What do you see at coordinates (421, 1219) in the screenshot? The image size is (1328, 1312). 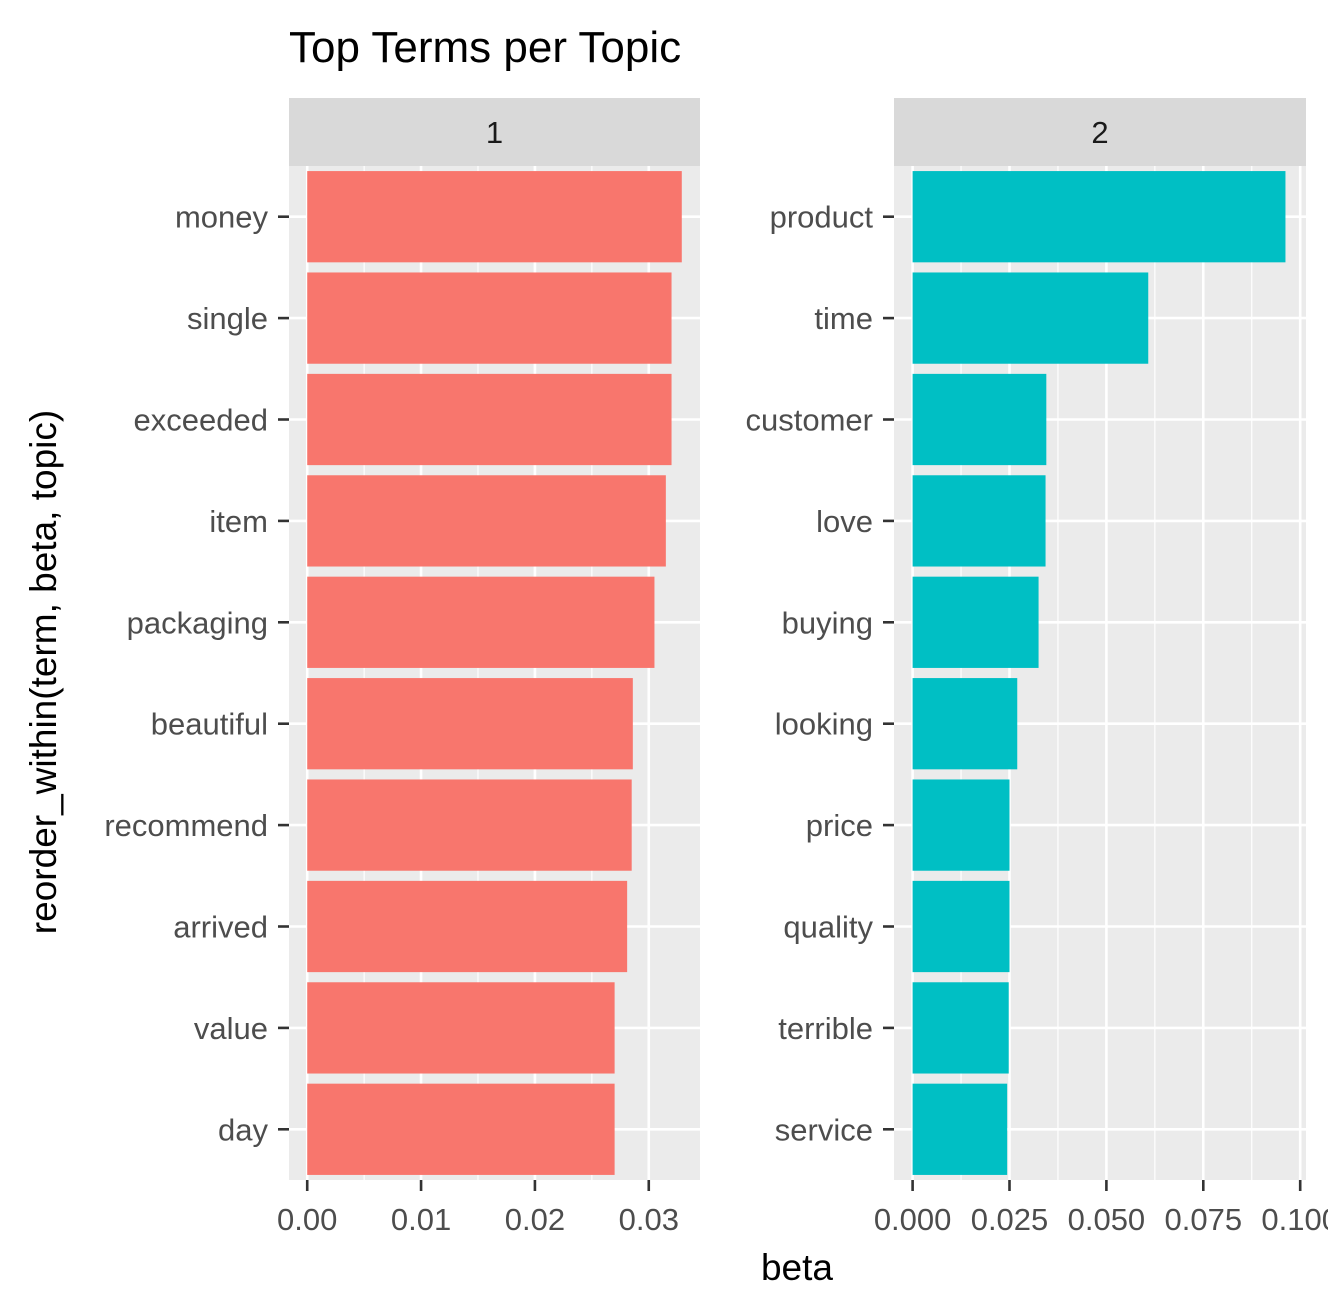 I see `x-tick-label: 0.01` at bounding box center [421, 1219].